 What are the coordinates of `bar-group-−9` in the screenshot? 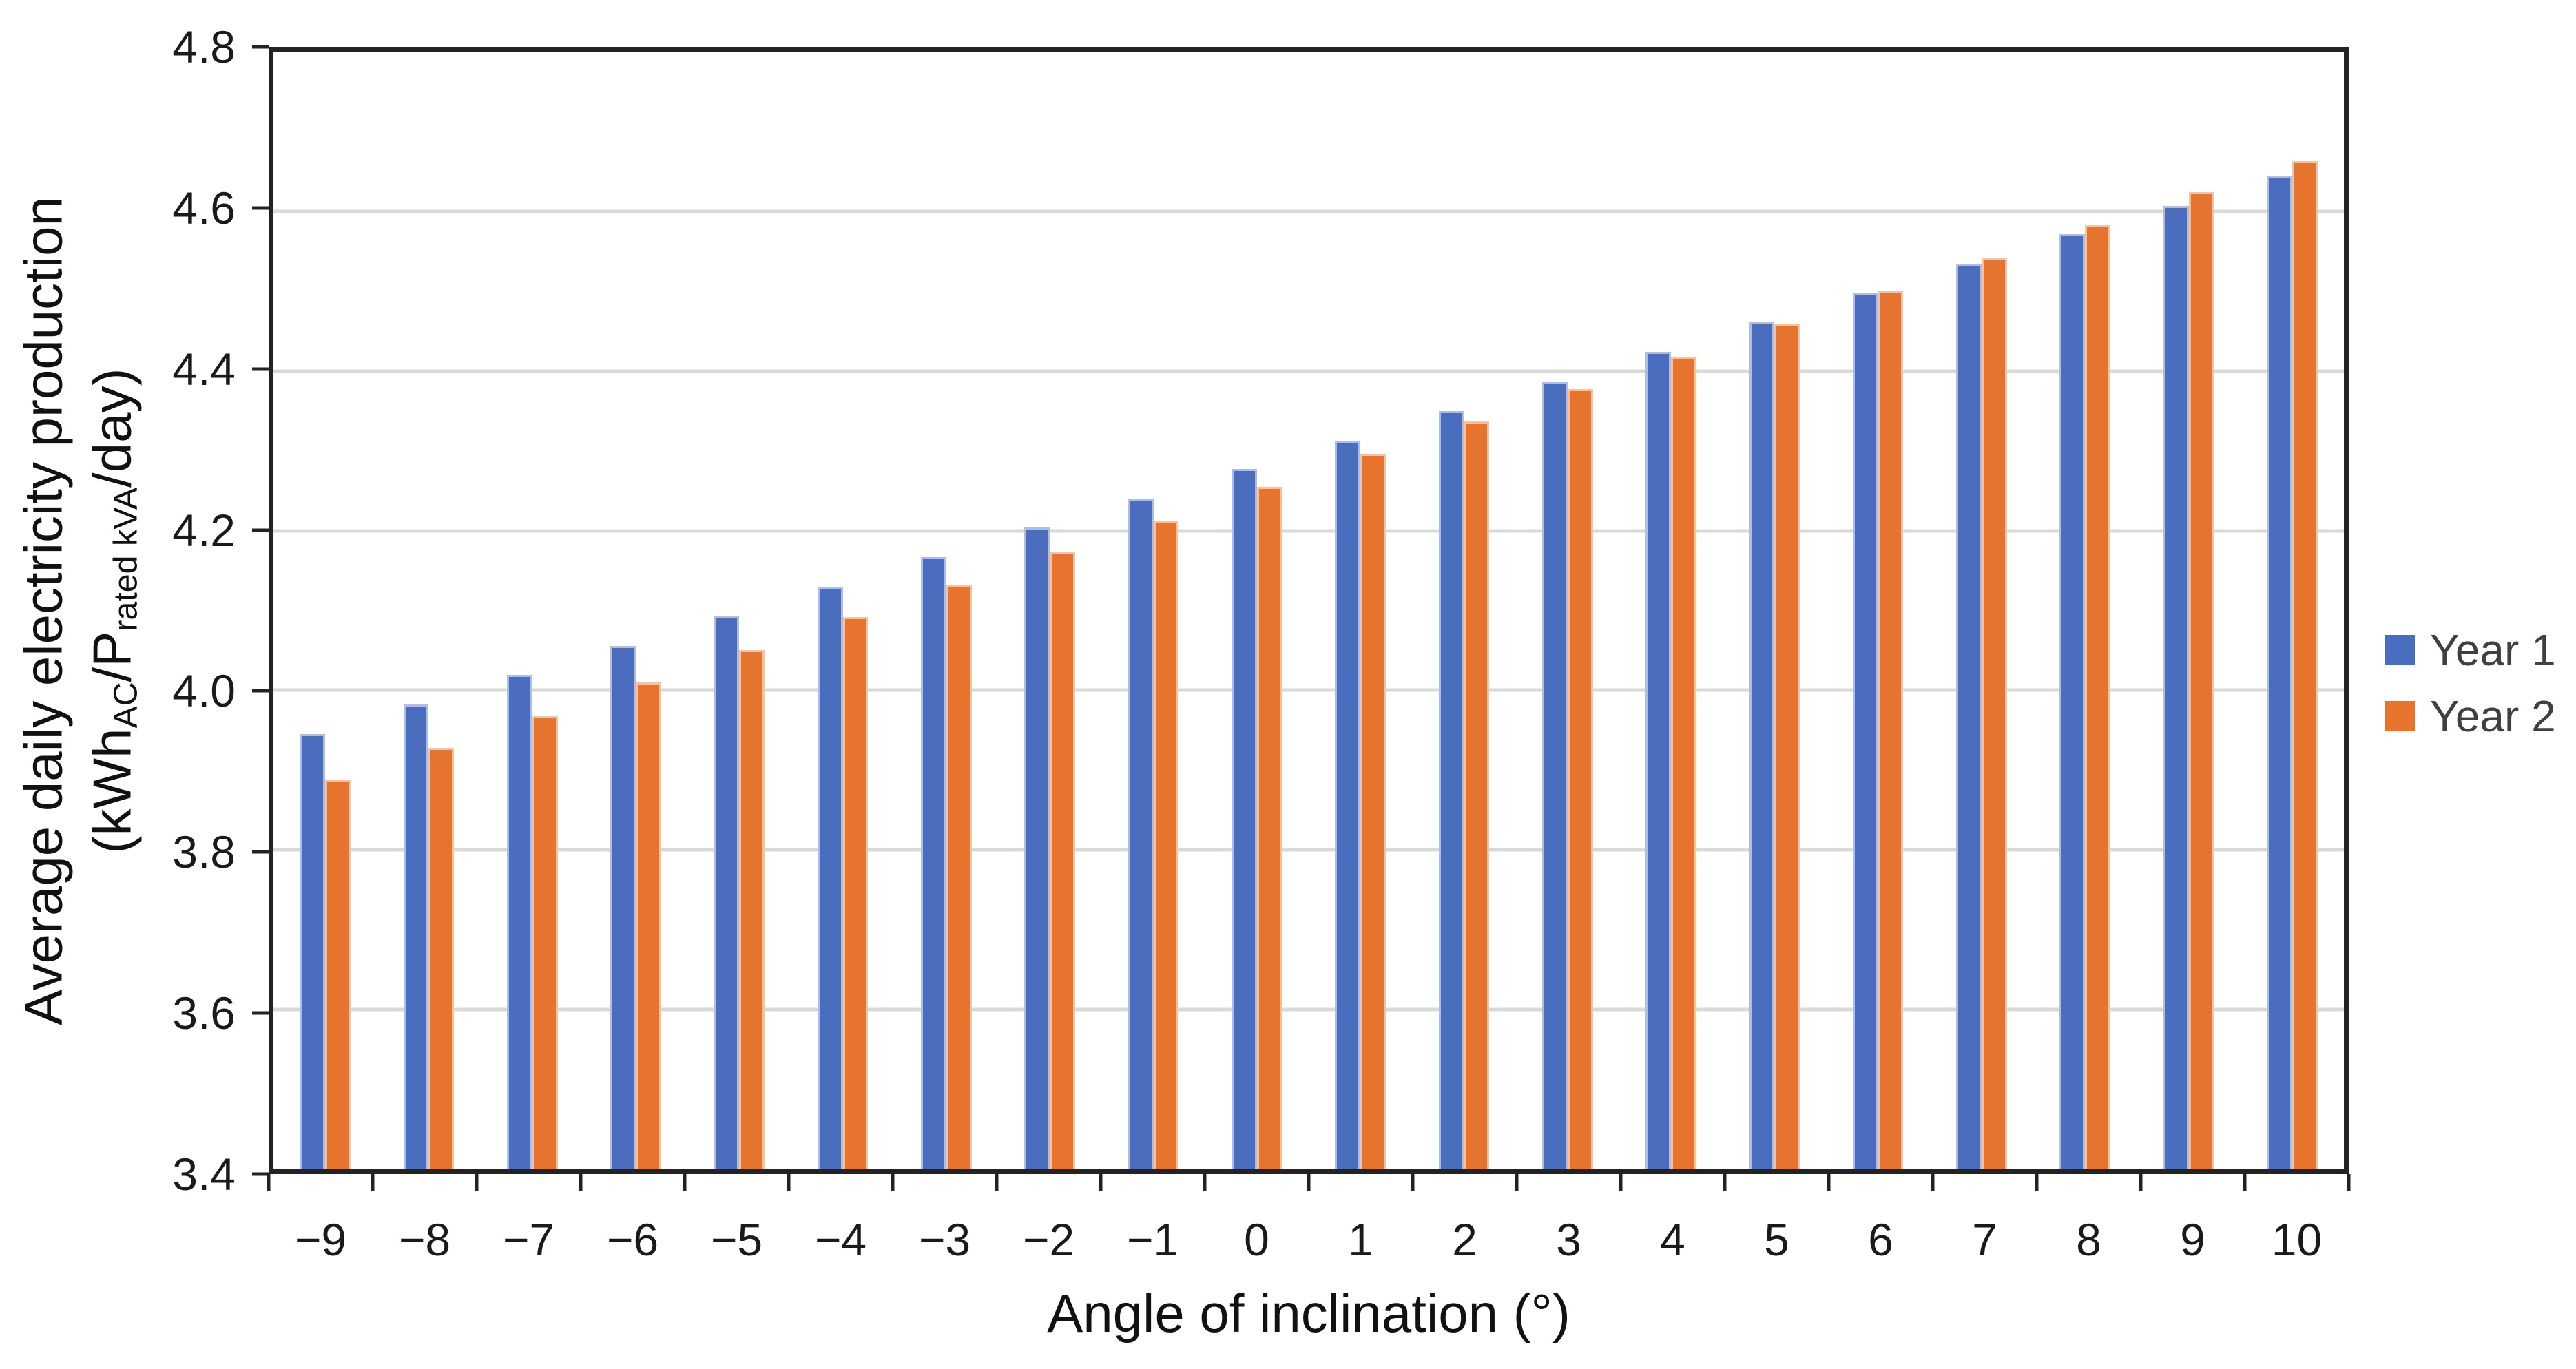 It's located at (325, 610).